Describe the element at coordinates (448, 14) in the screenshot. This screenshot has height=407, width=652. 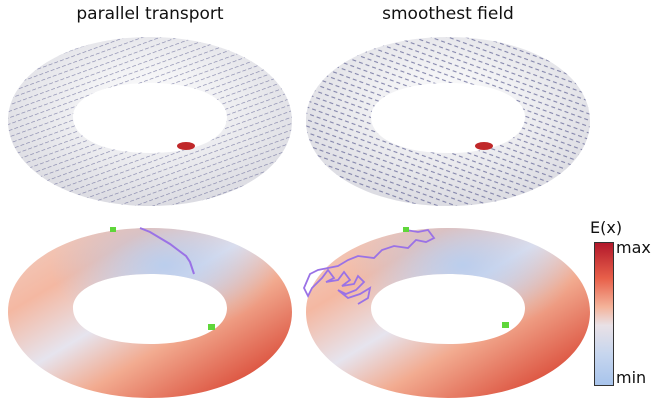
I see `title-smoothest-field: smoothest field` at that location.